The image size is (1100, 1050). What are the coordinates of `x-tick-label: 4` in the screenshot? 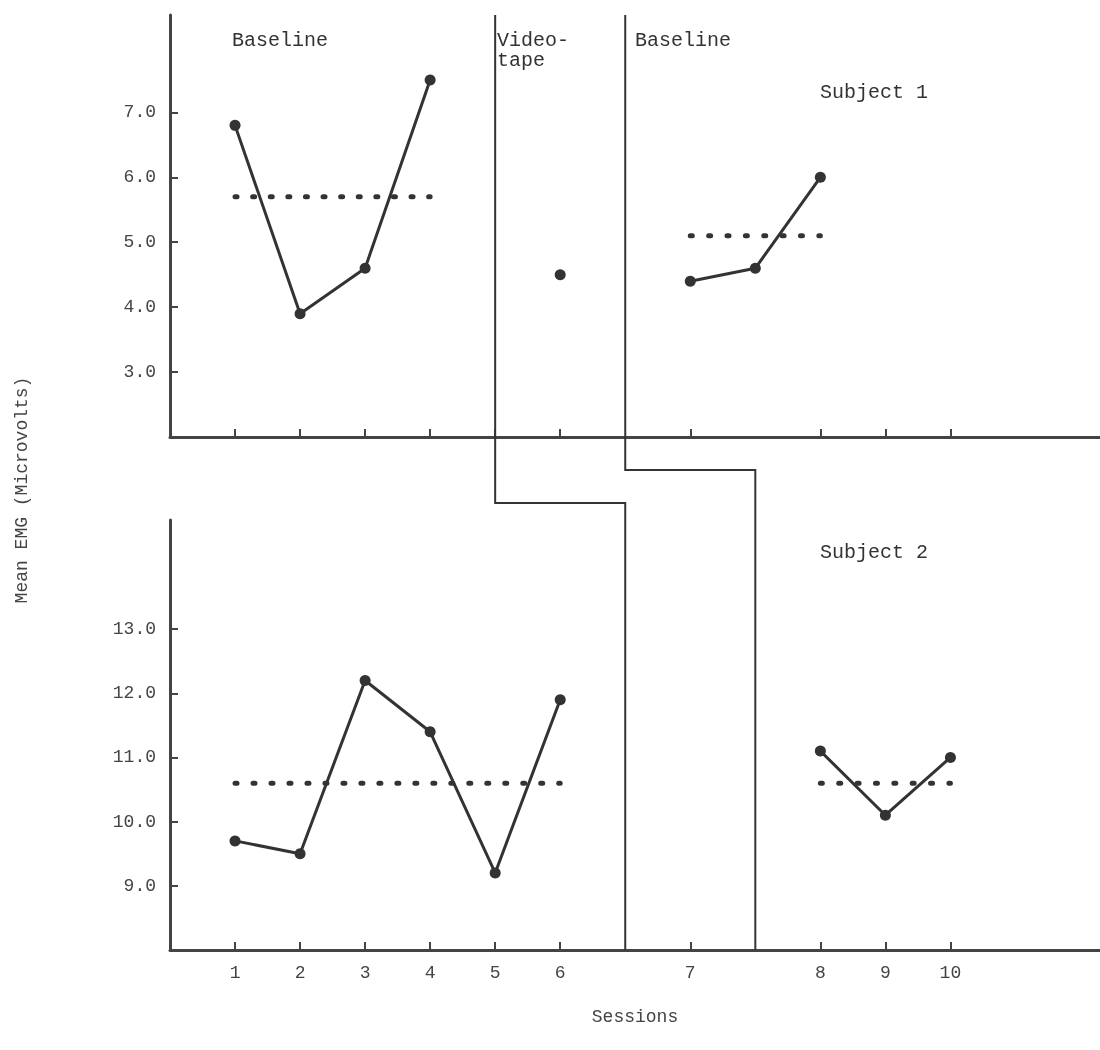 It's located at (430, 973).